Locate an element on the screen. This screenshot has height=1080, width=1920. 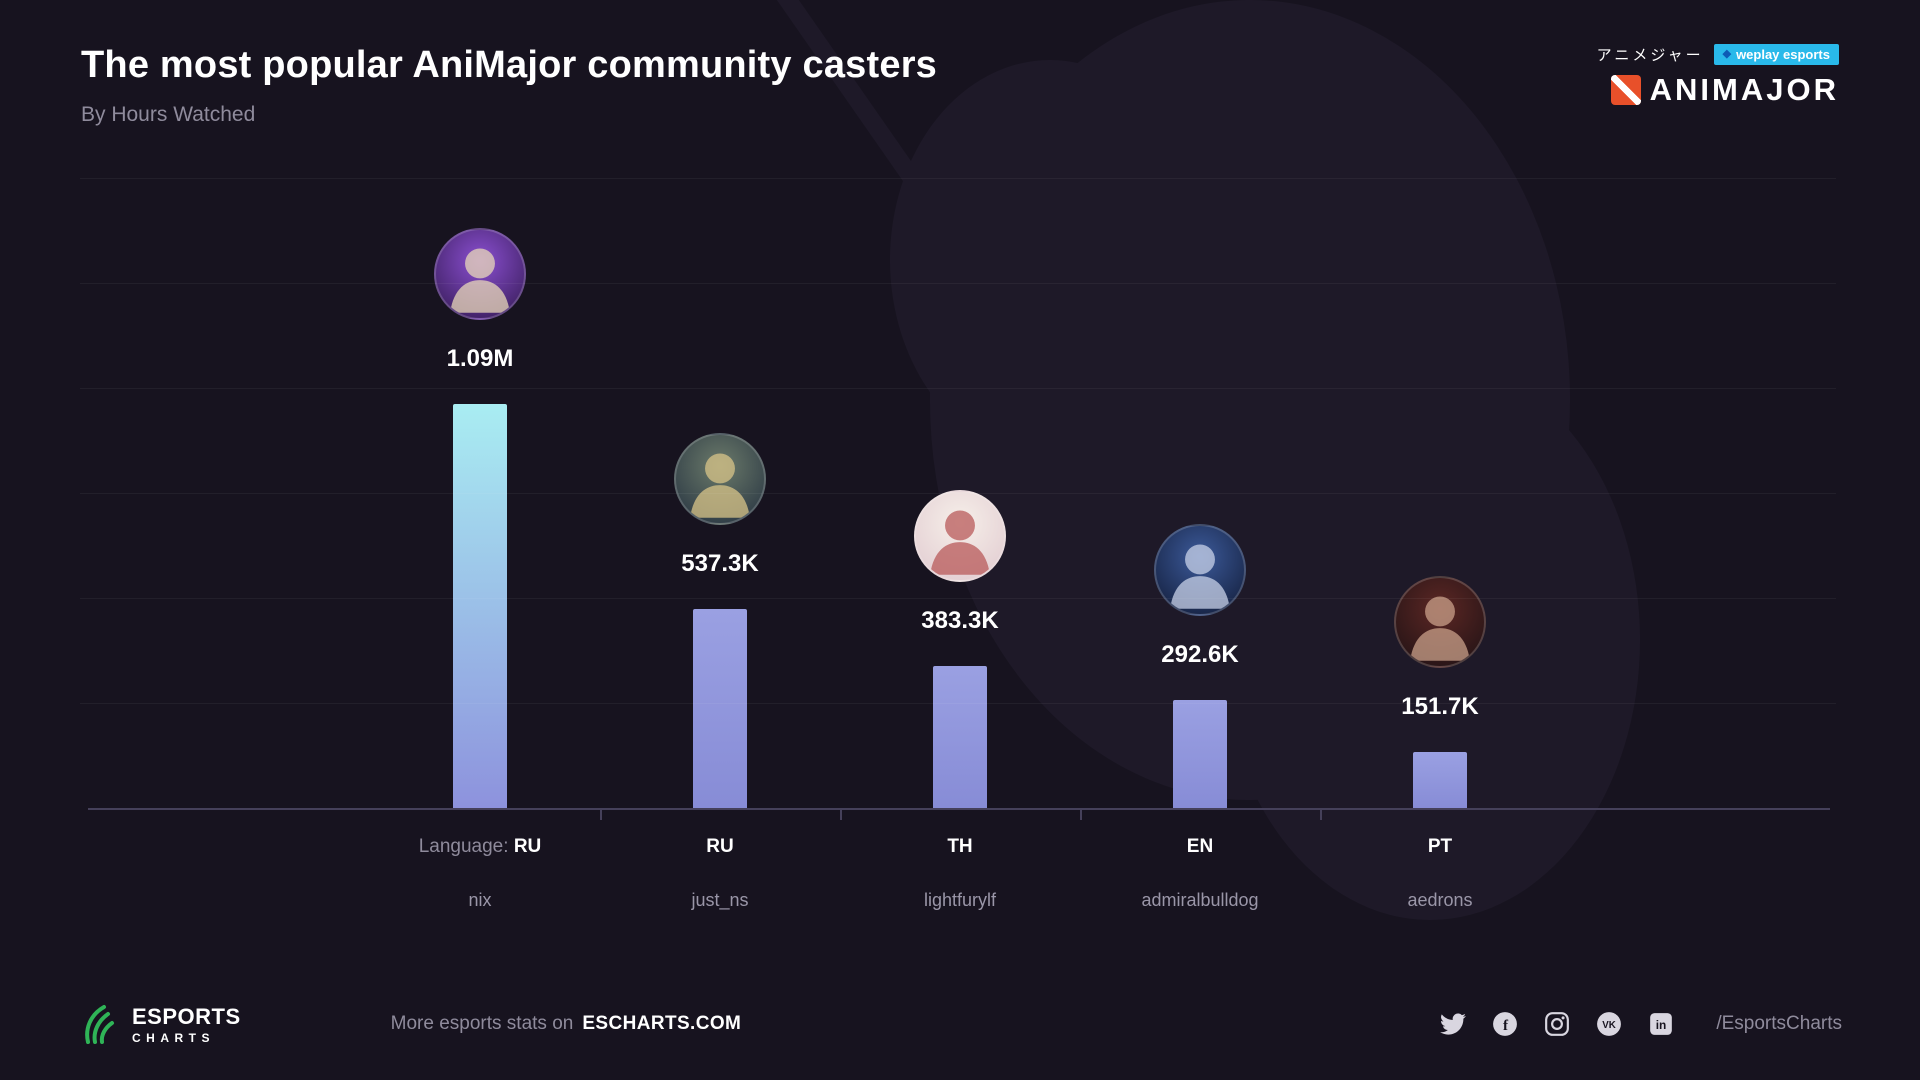
svg-text: f is located at coordinates (1506, 1025).